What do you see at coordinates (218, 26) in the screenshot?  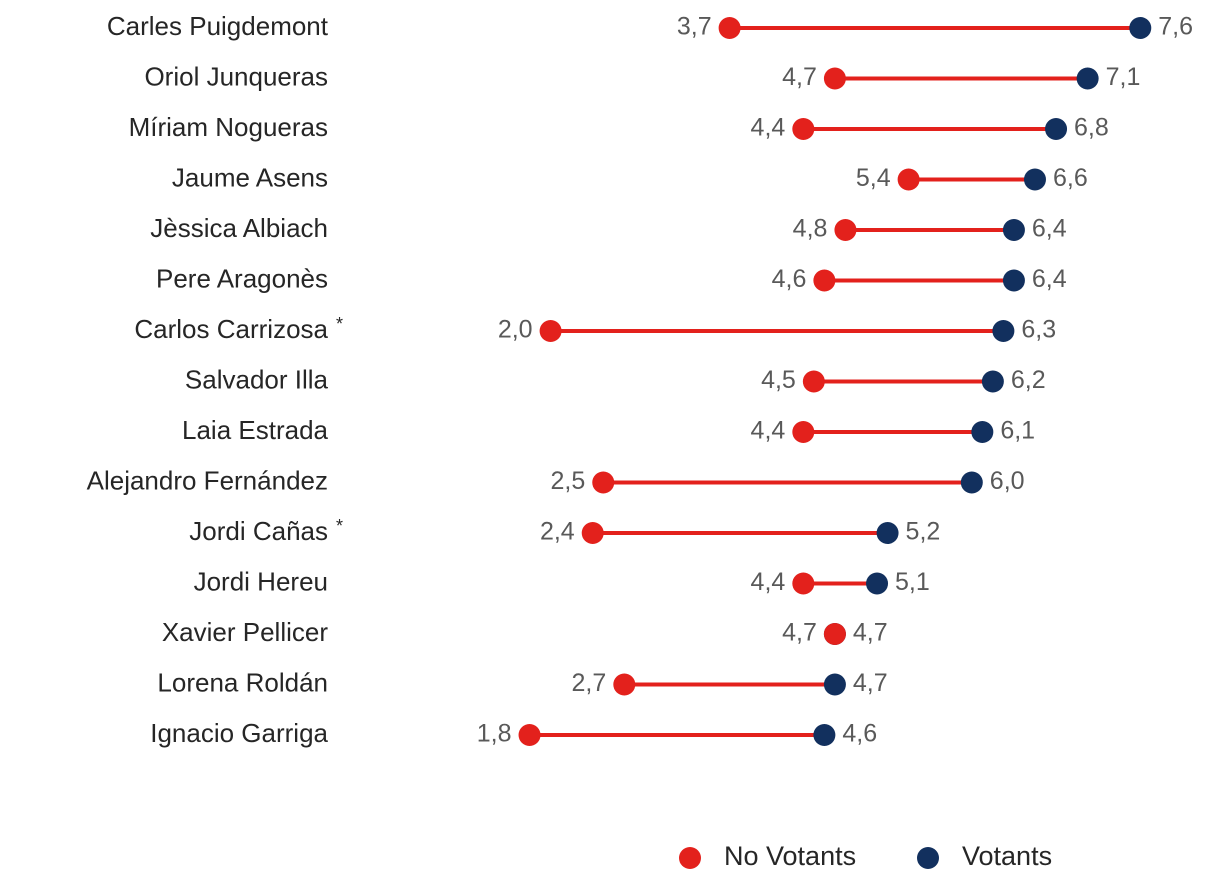 I see `category-label: Carles Puigdemont` at bounding box center [218, 26].